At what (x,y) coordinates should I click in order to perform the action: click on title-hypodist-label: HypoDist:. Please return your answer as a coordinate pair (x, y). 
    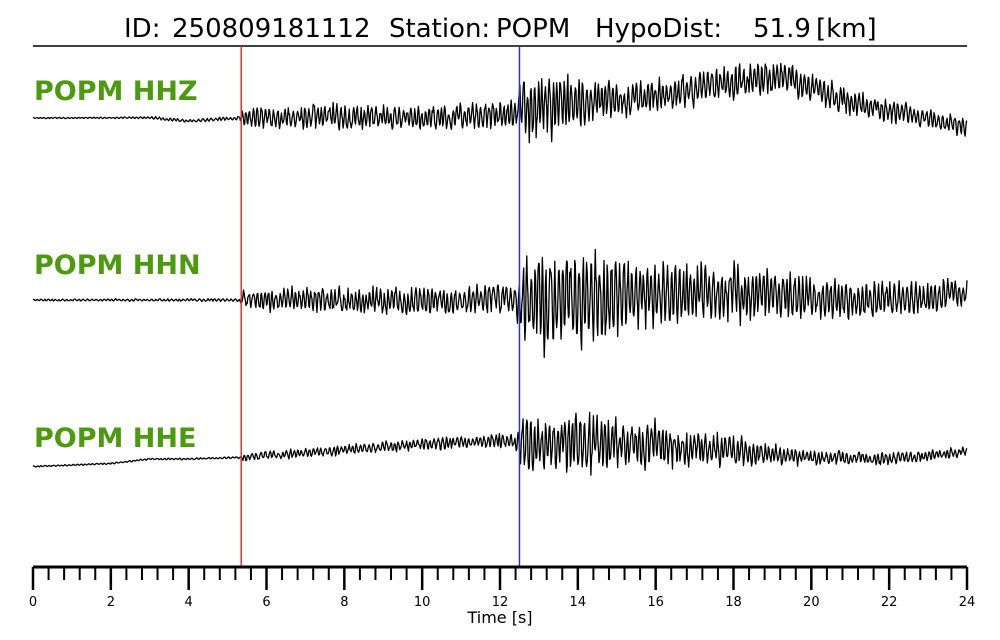
    Looking at the image, I should click on (658, 29).